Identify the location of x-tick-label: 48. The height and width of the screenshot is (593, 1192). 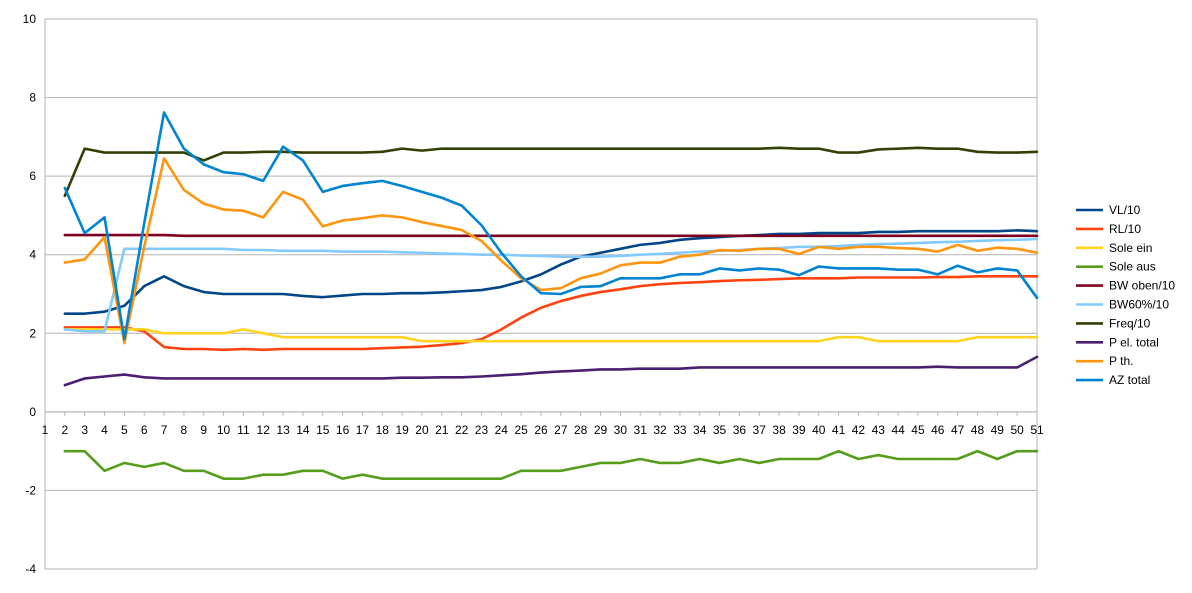
(978, 430).